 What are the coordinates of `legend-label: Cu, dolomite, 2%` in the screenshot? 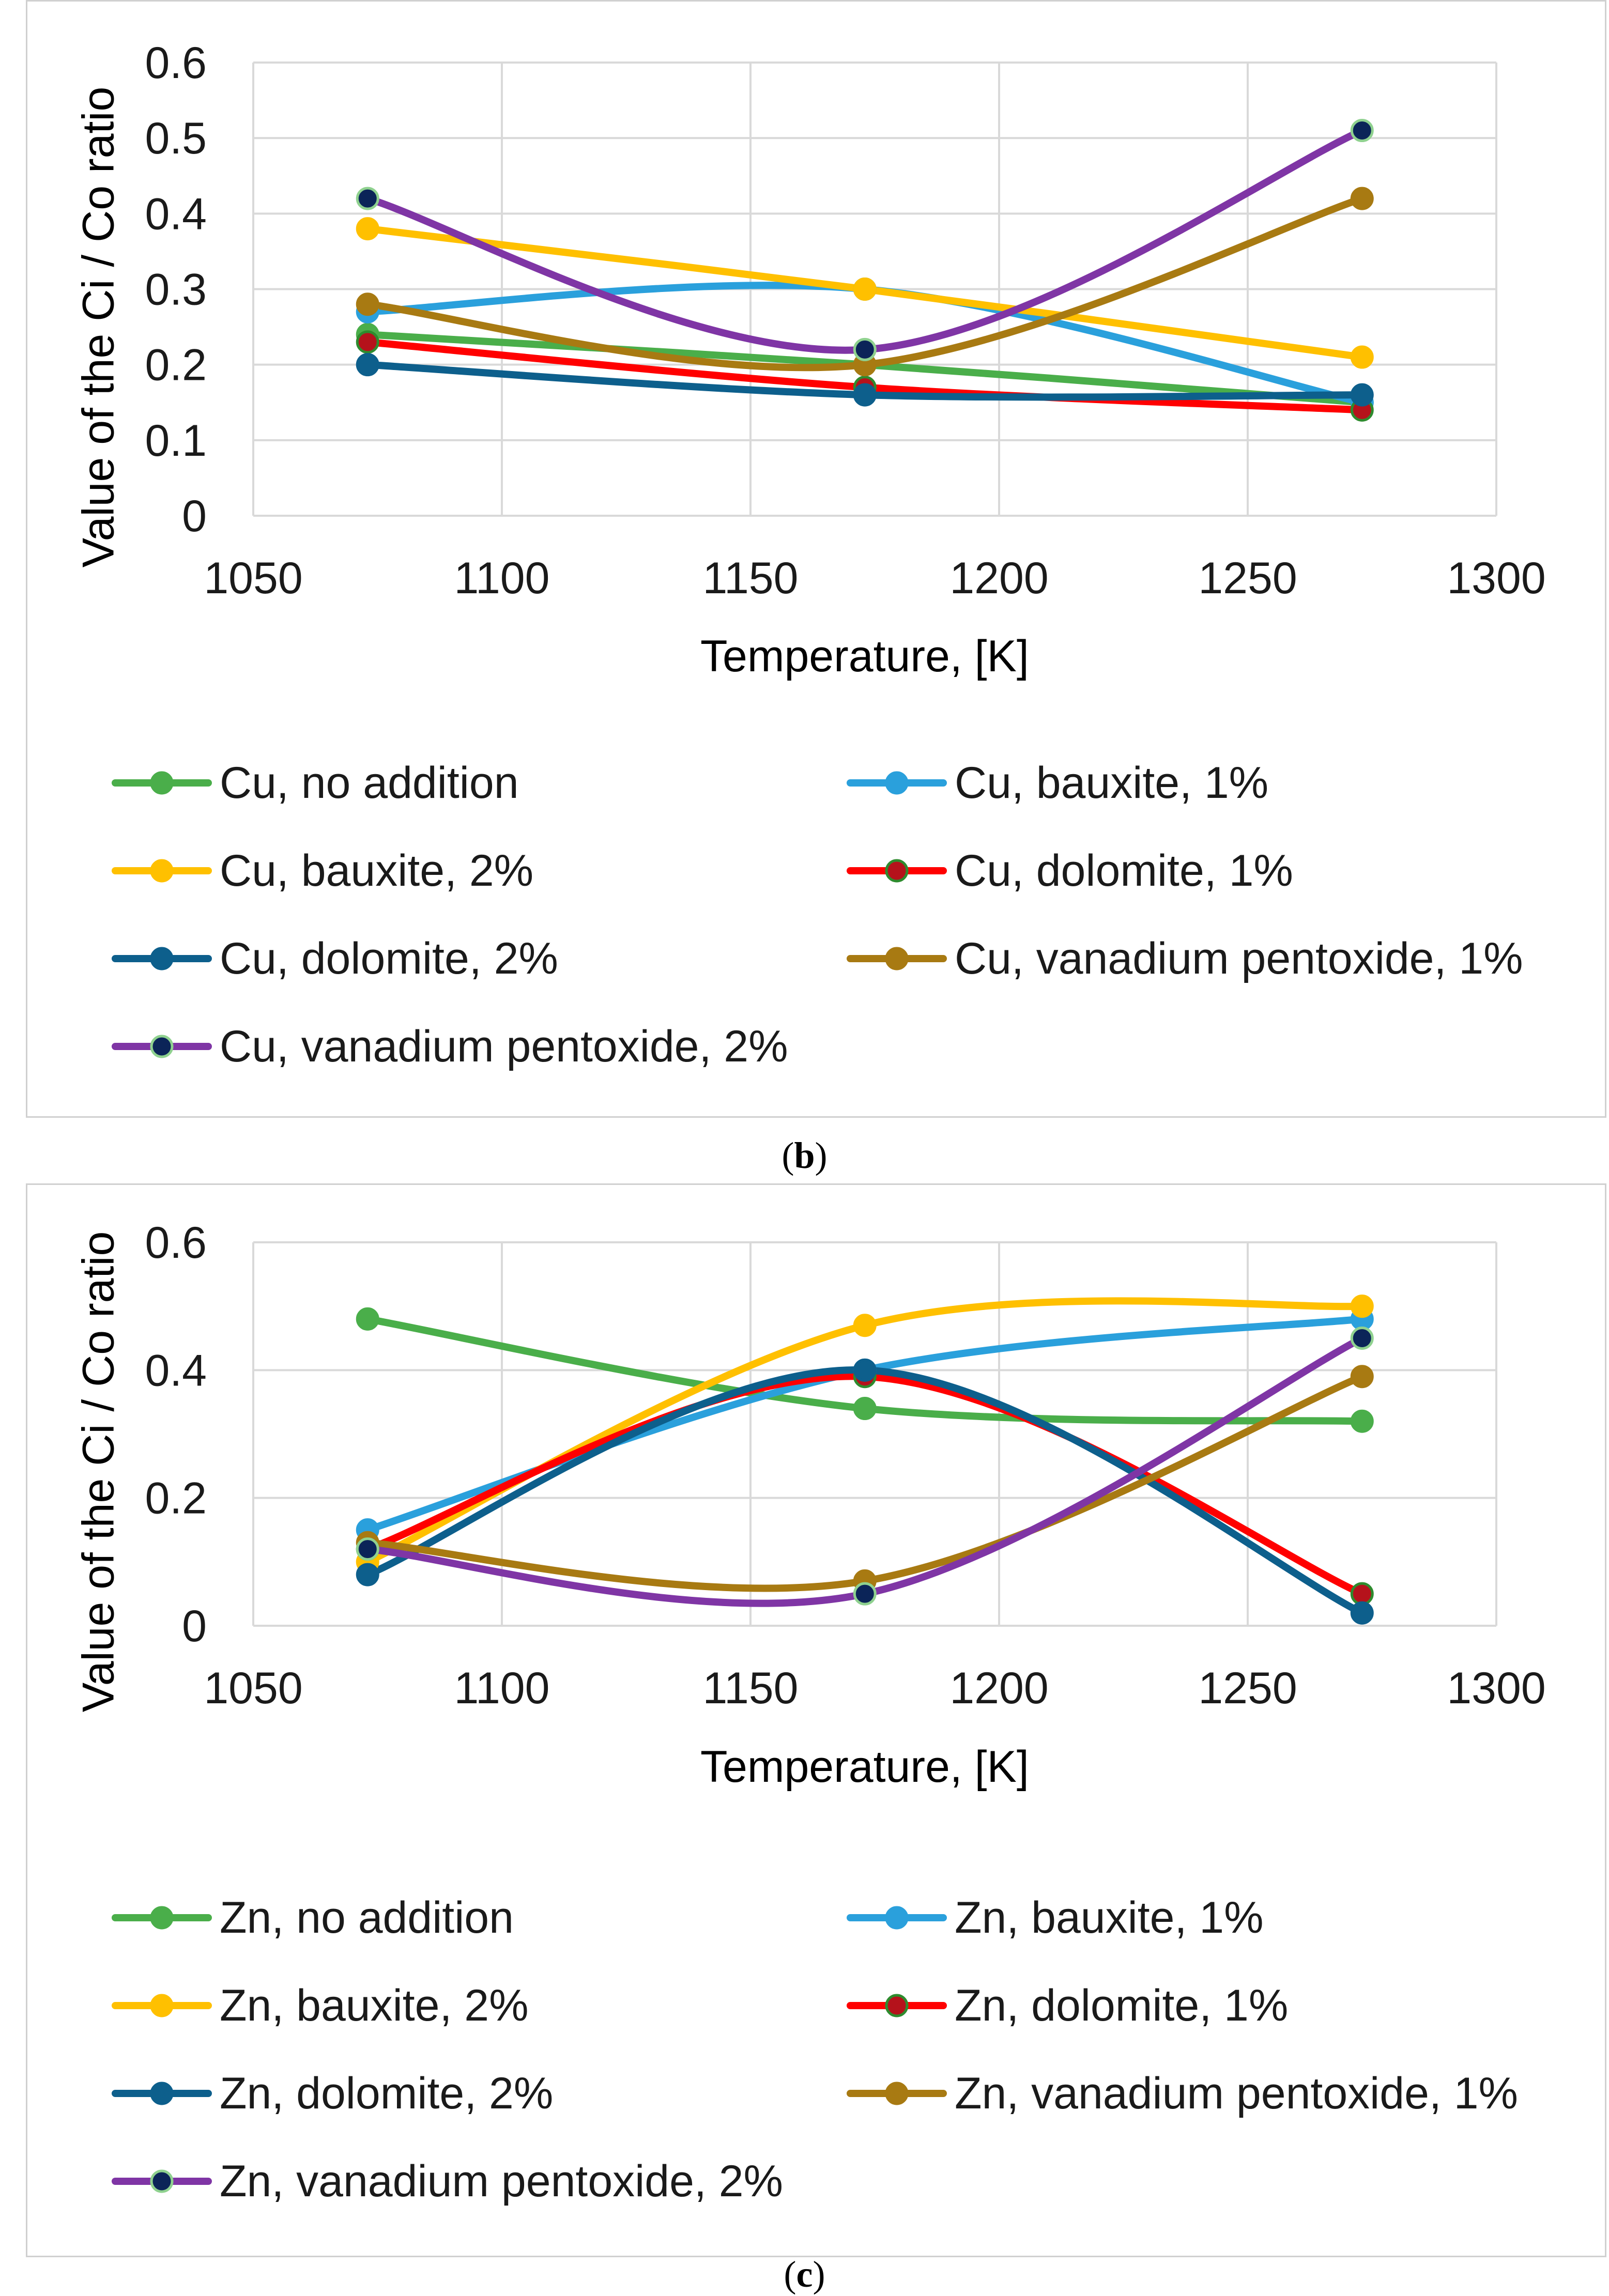 It's located at (389, 958).